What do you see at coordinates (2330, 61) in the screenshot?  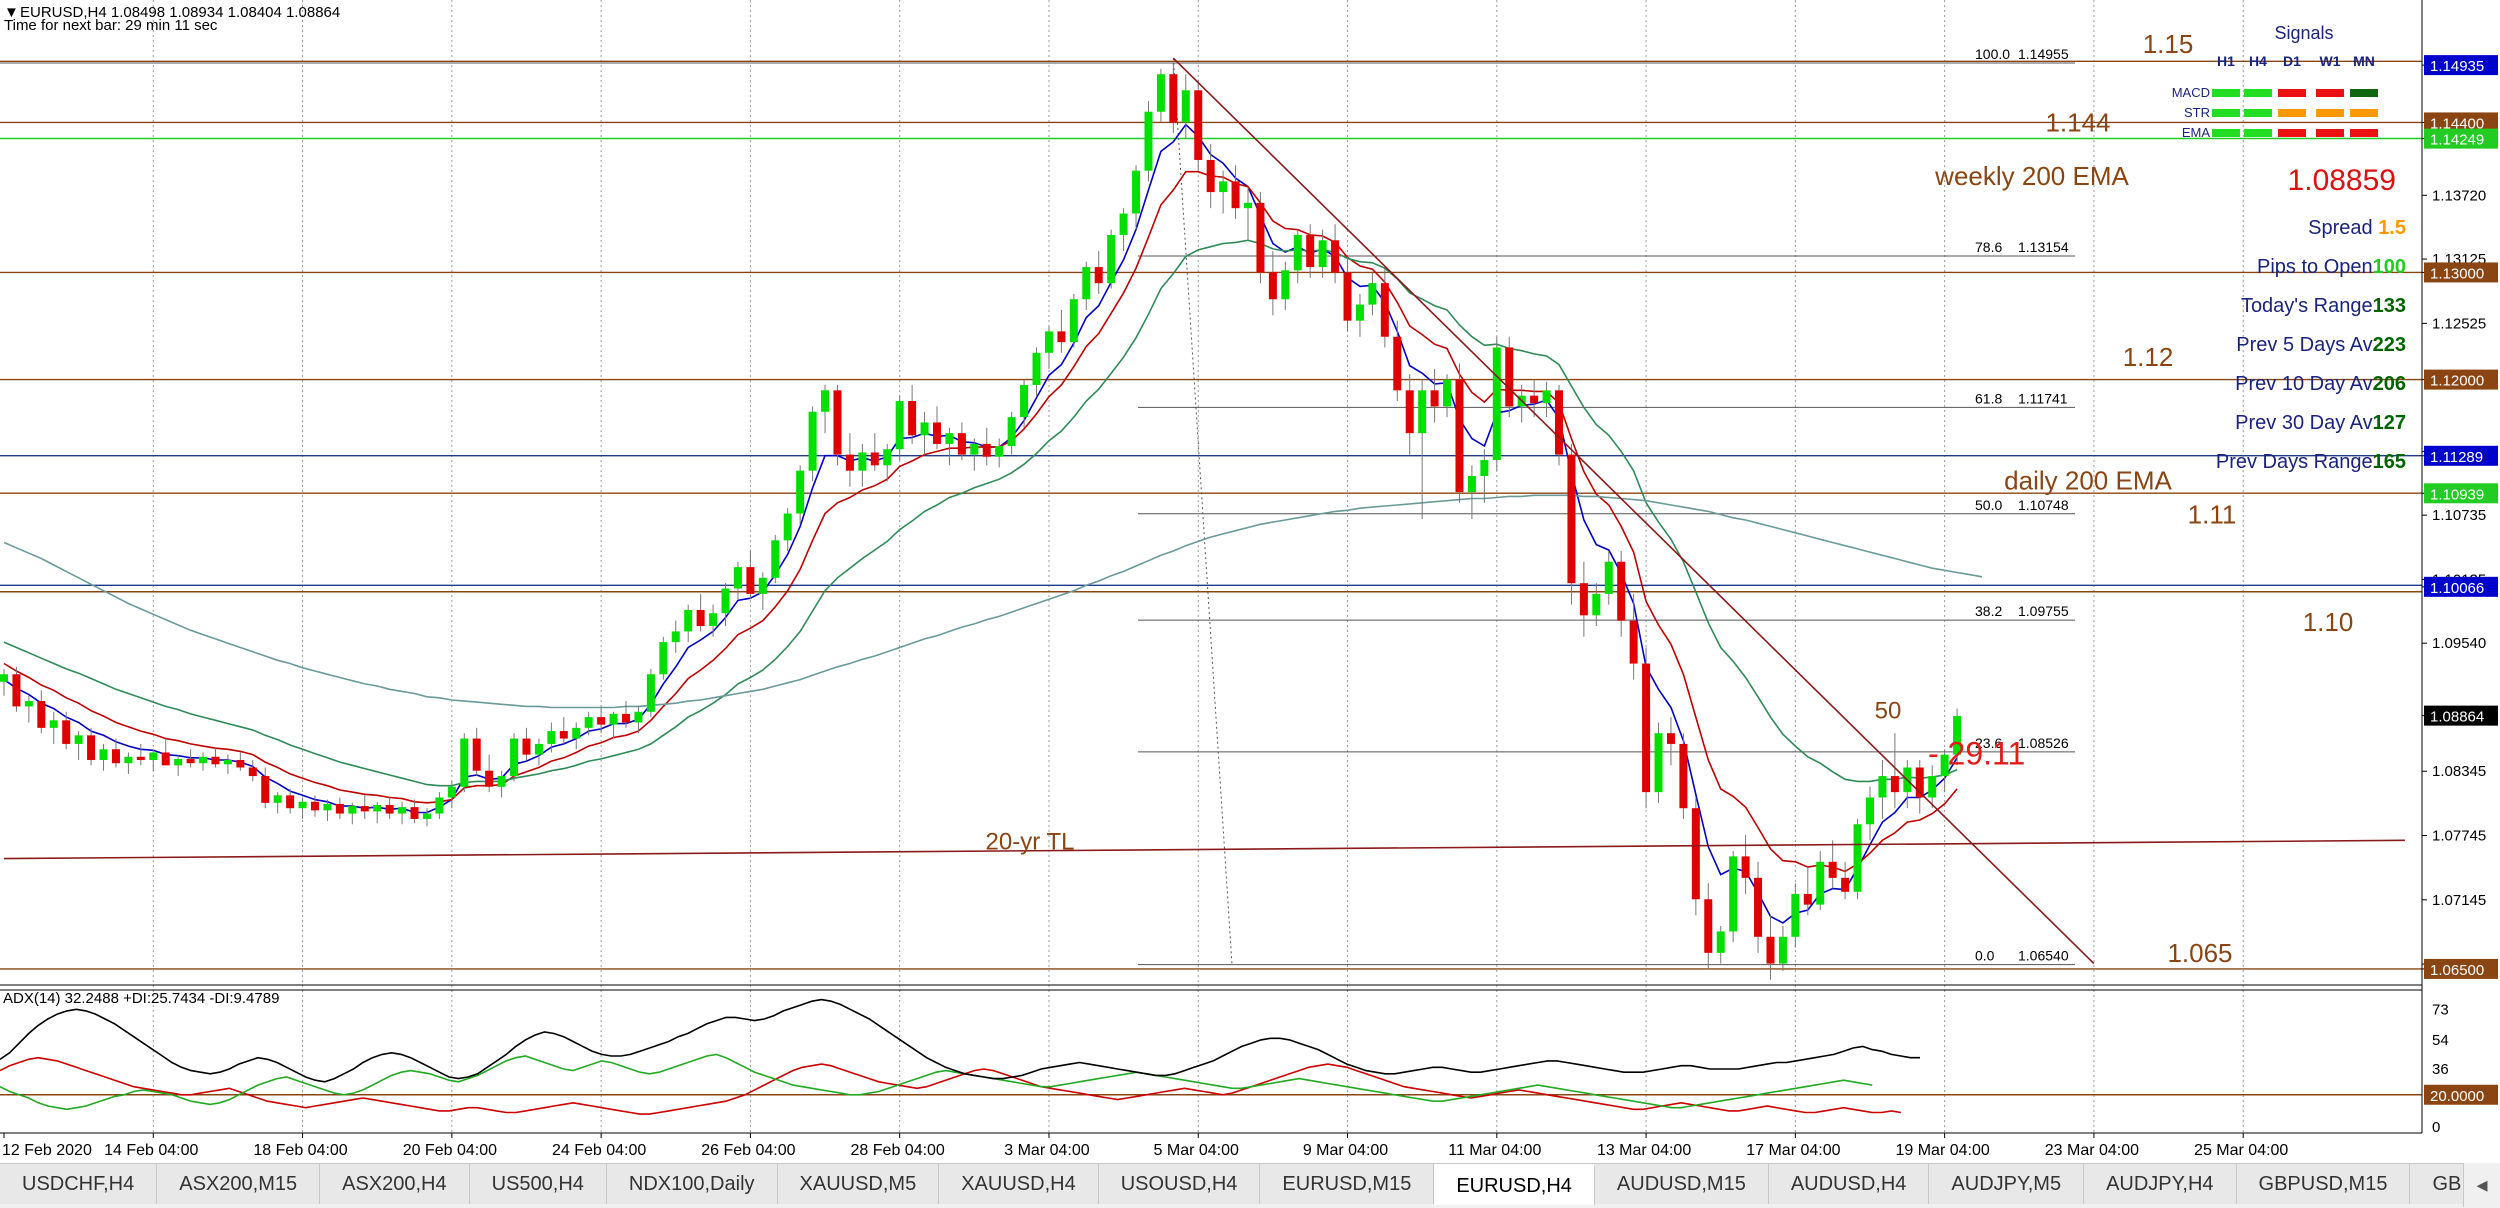 I see `signal-timeframe: W1` at bounding box center [2330, 61].